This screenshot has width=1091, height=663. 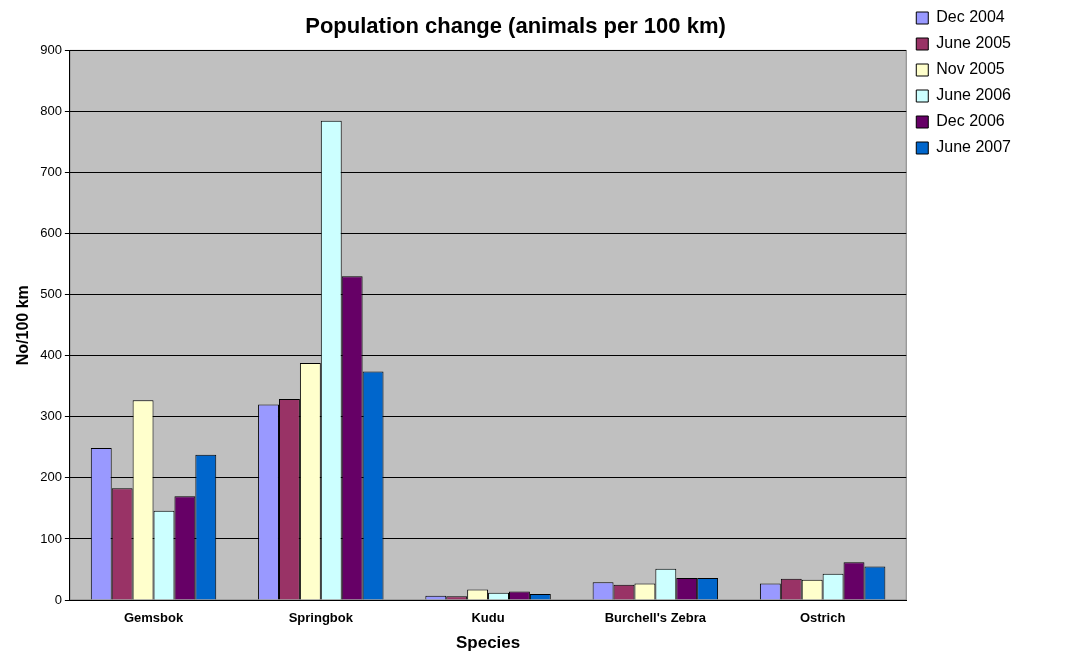 What do you see at coordinates (970, 17) in the screenshot?
I see `legend-label: Dec 2004` at bounding box center [970, 17].